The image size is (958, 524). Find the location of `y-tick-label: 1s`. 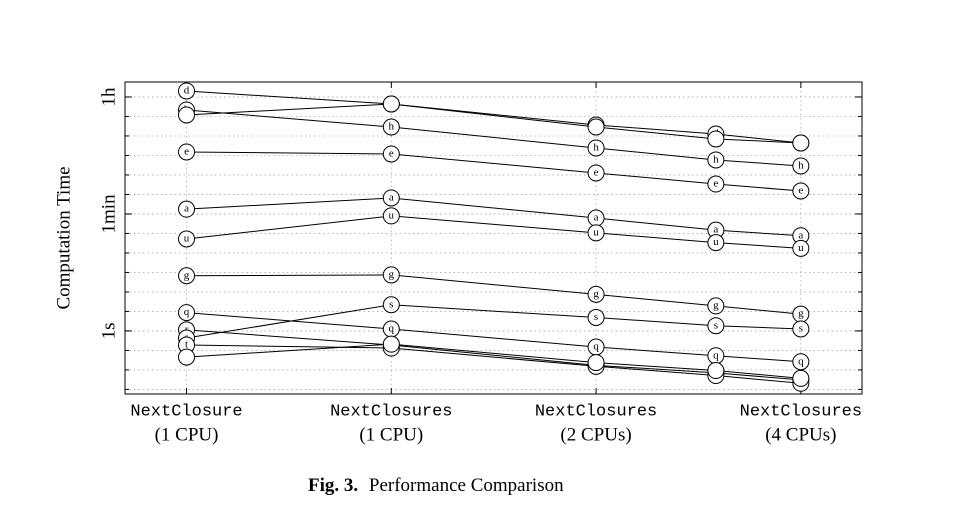

y-tick-label: 1s is located at coordinates (108, 330).